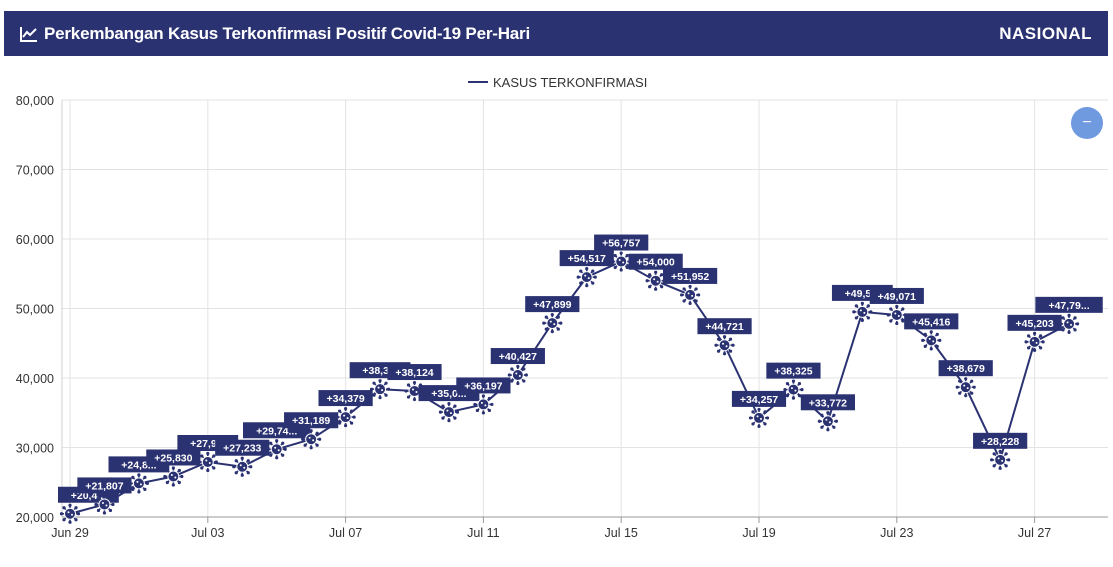  Describe the element at coordinates (28, 34) in the screenshot. I see `line-chart-icon` at that location.